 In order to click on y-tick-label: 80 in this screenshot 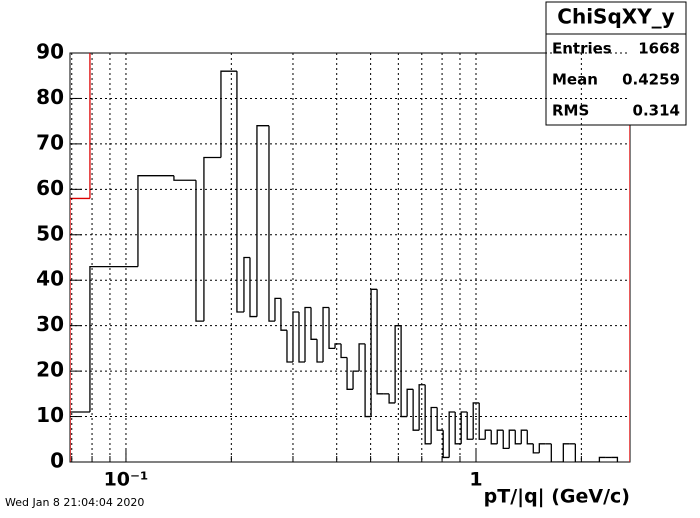, I will do `click(50, 97)`.